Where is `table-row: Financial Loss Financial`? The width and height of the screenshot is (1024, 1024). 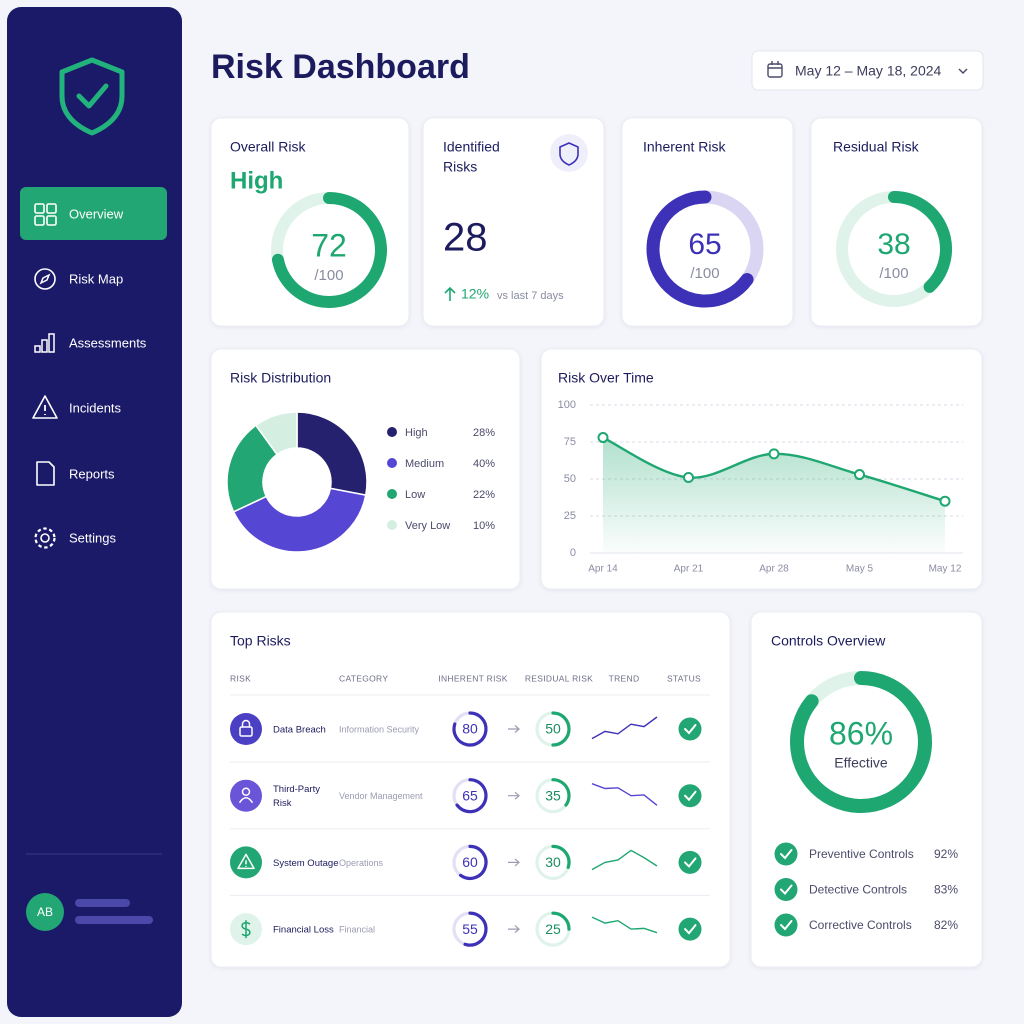 table-row: Financial Loss Financial is located at coordinates (466, 929).